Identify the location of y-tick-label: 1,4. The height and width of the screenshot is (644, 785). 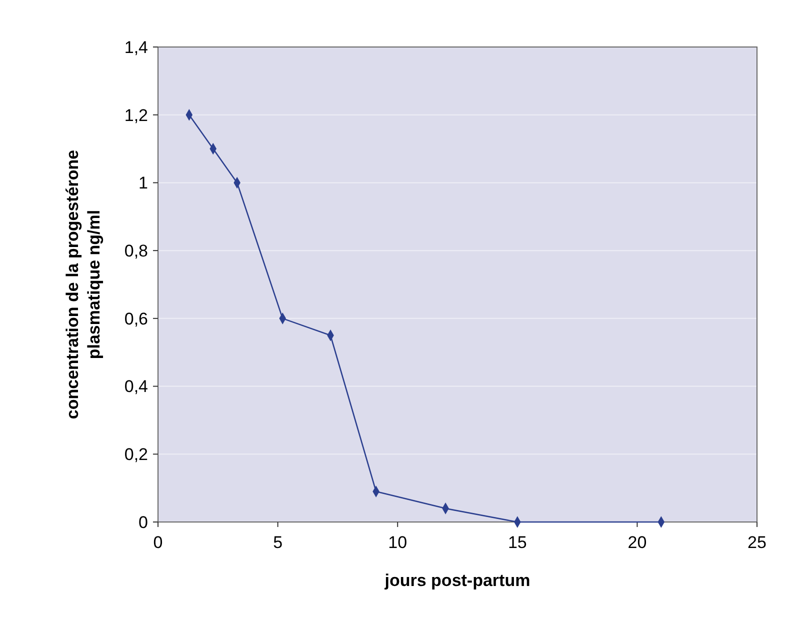
(136, 47).